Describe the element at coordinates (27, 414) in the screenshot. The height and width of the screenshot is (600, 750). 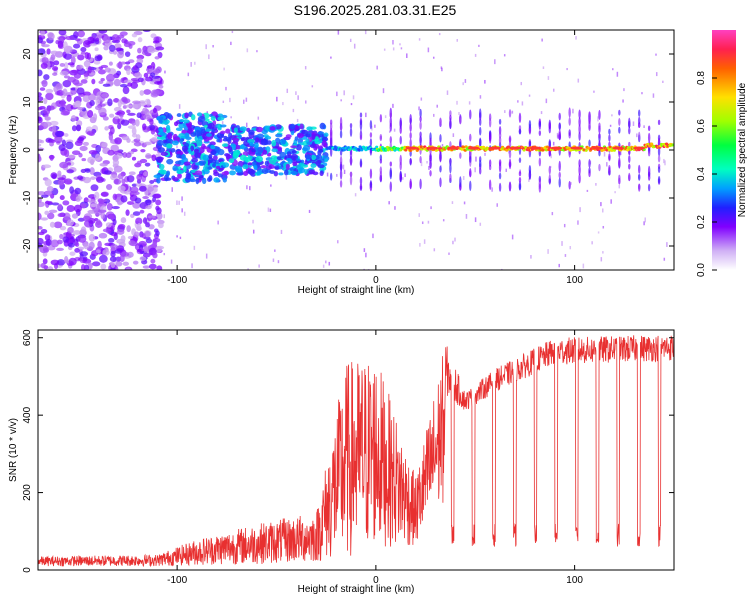
I see `snr-ytick-label: 400` at that location.